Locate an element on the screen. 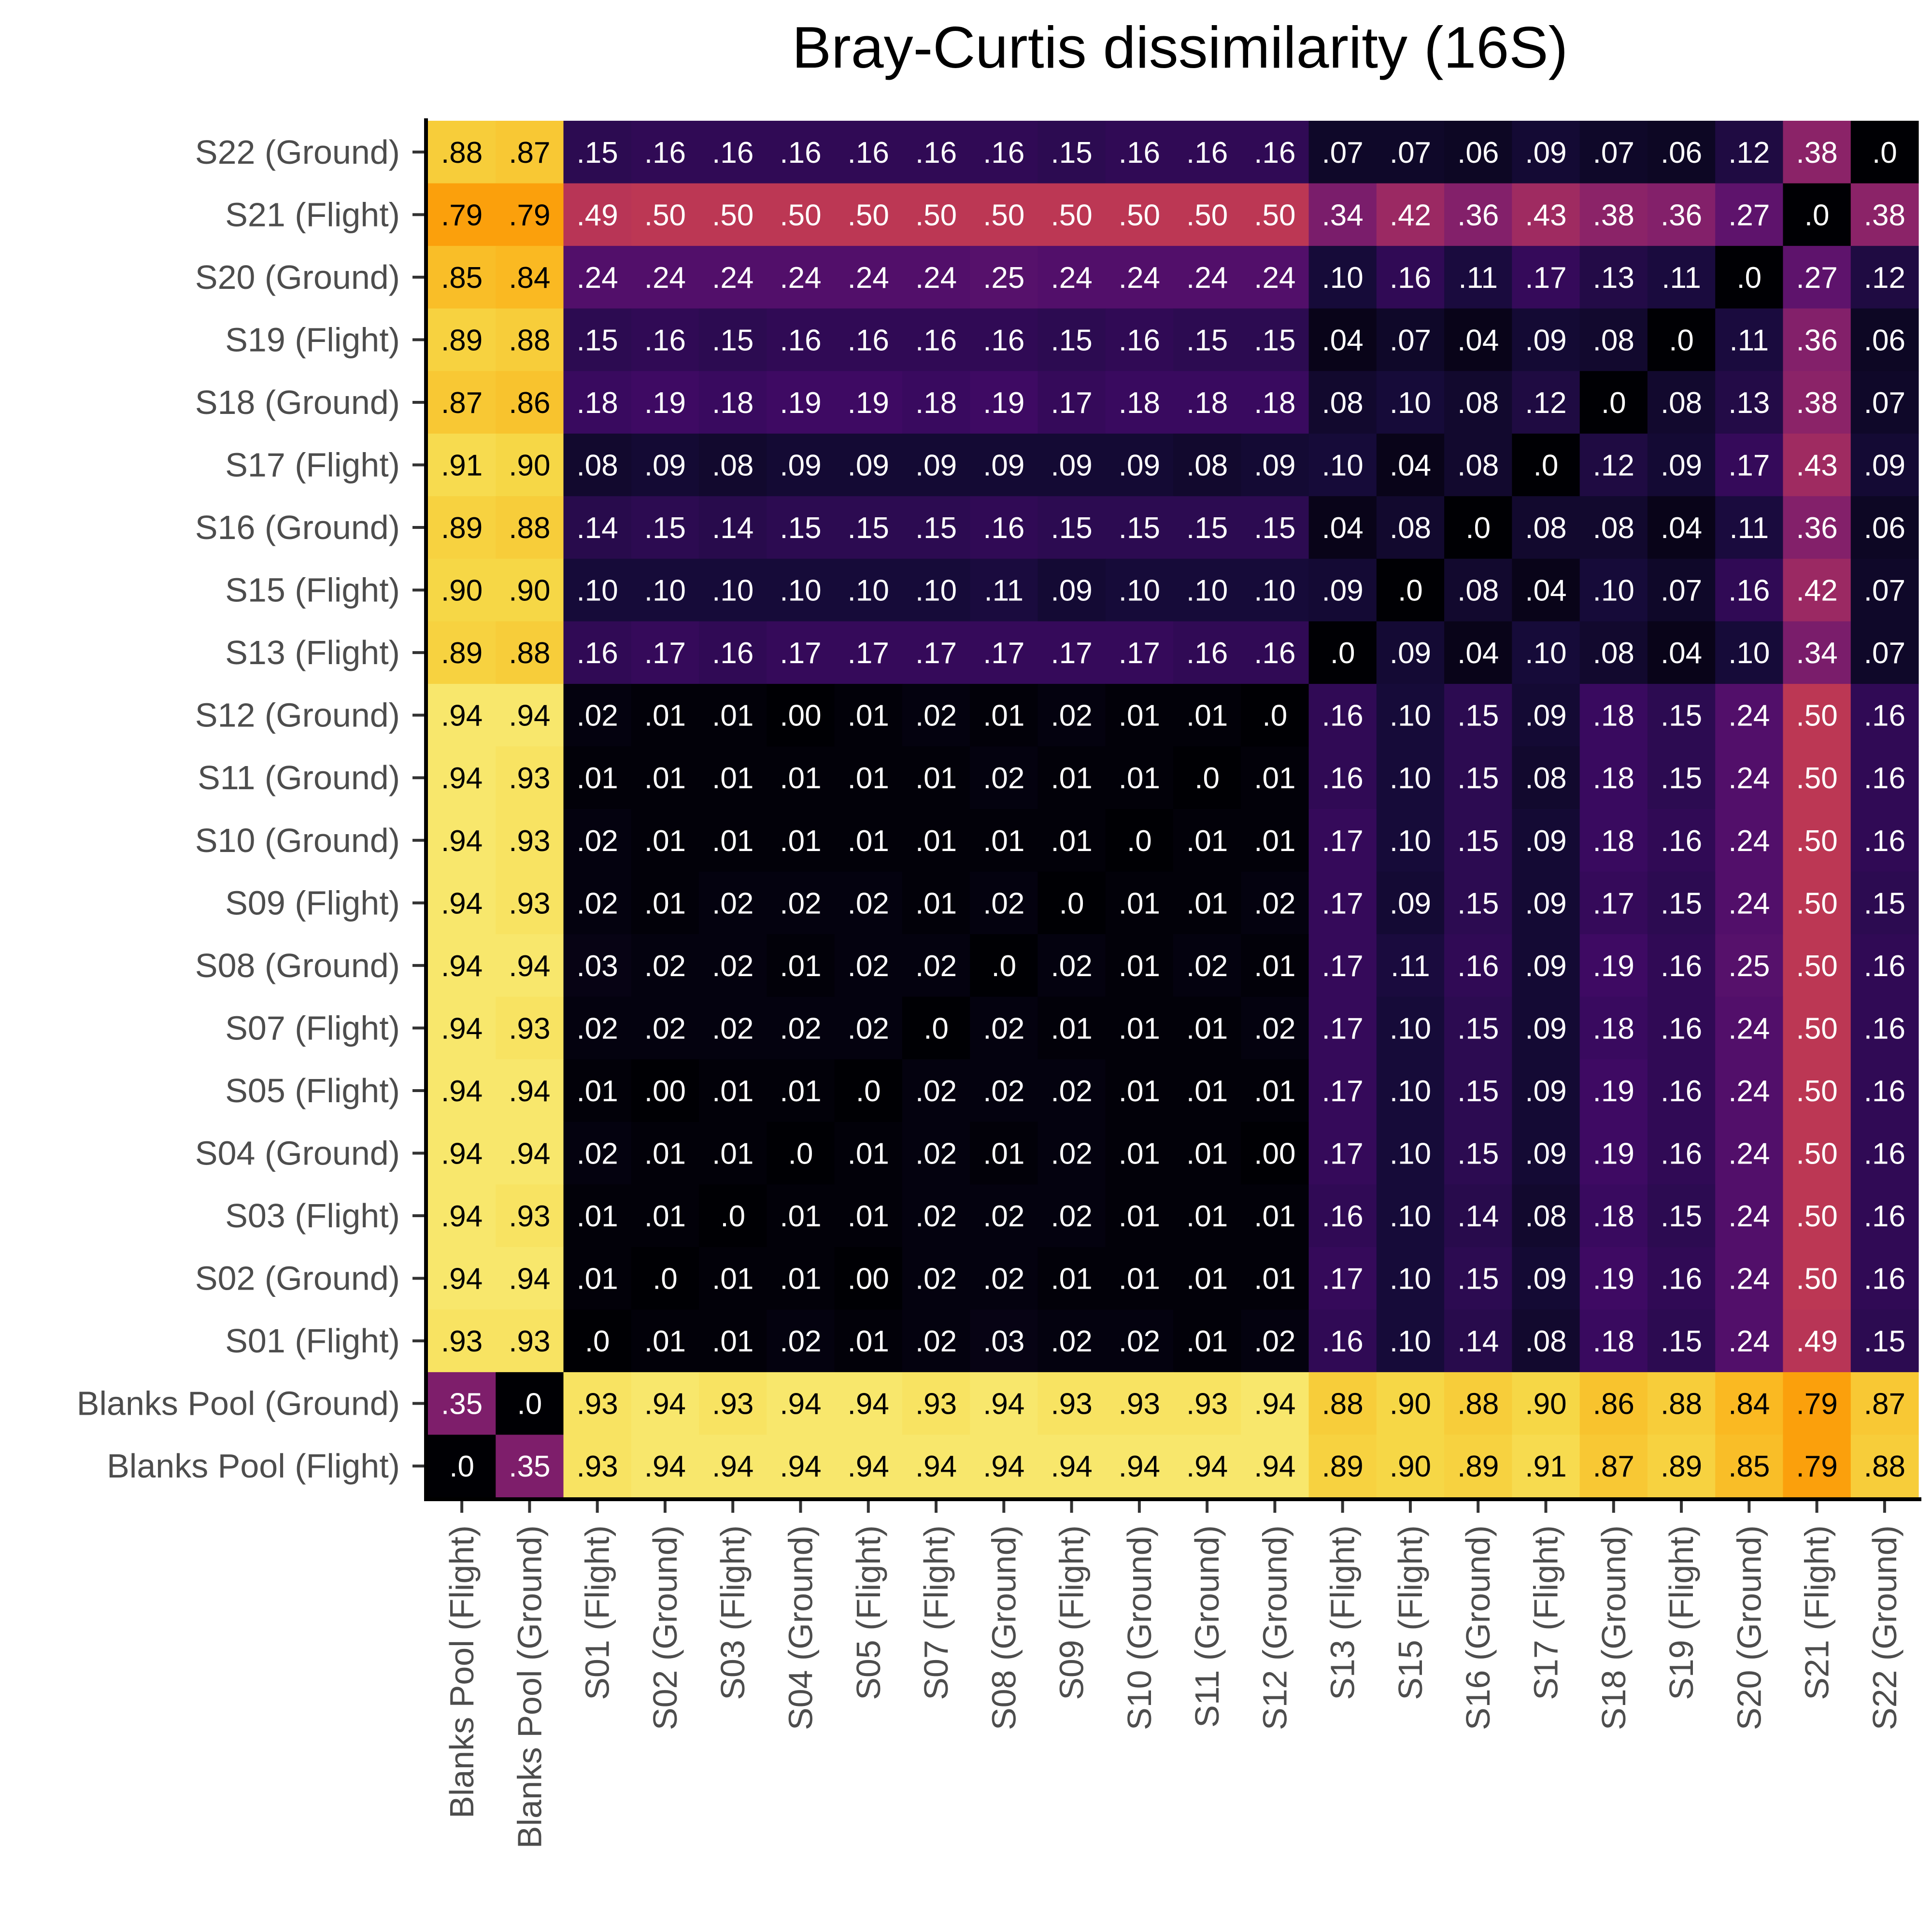 This screenshot has height=1932, width=1932. cell-value-label: .25 is located at coordinates (1749, 966).